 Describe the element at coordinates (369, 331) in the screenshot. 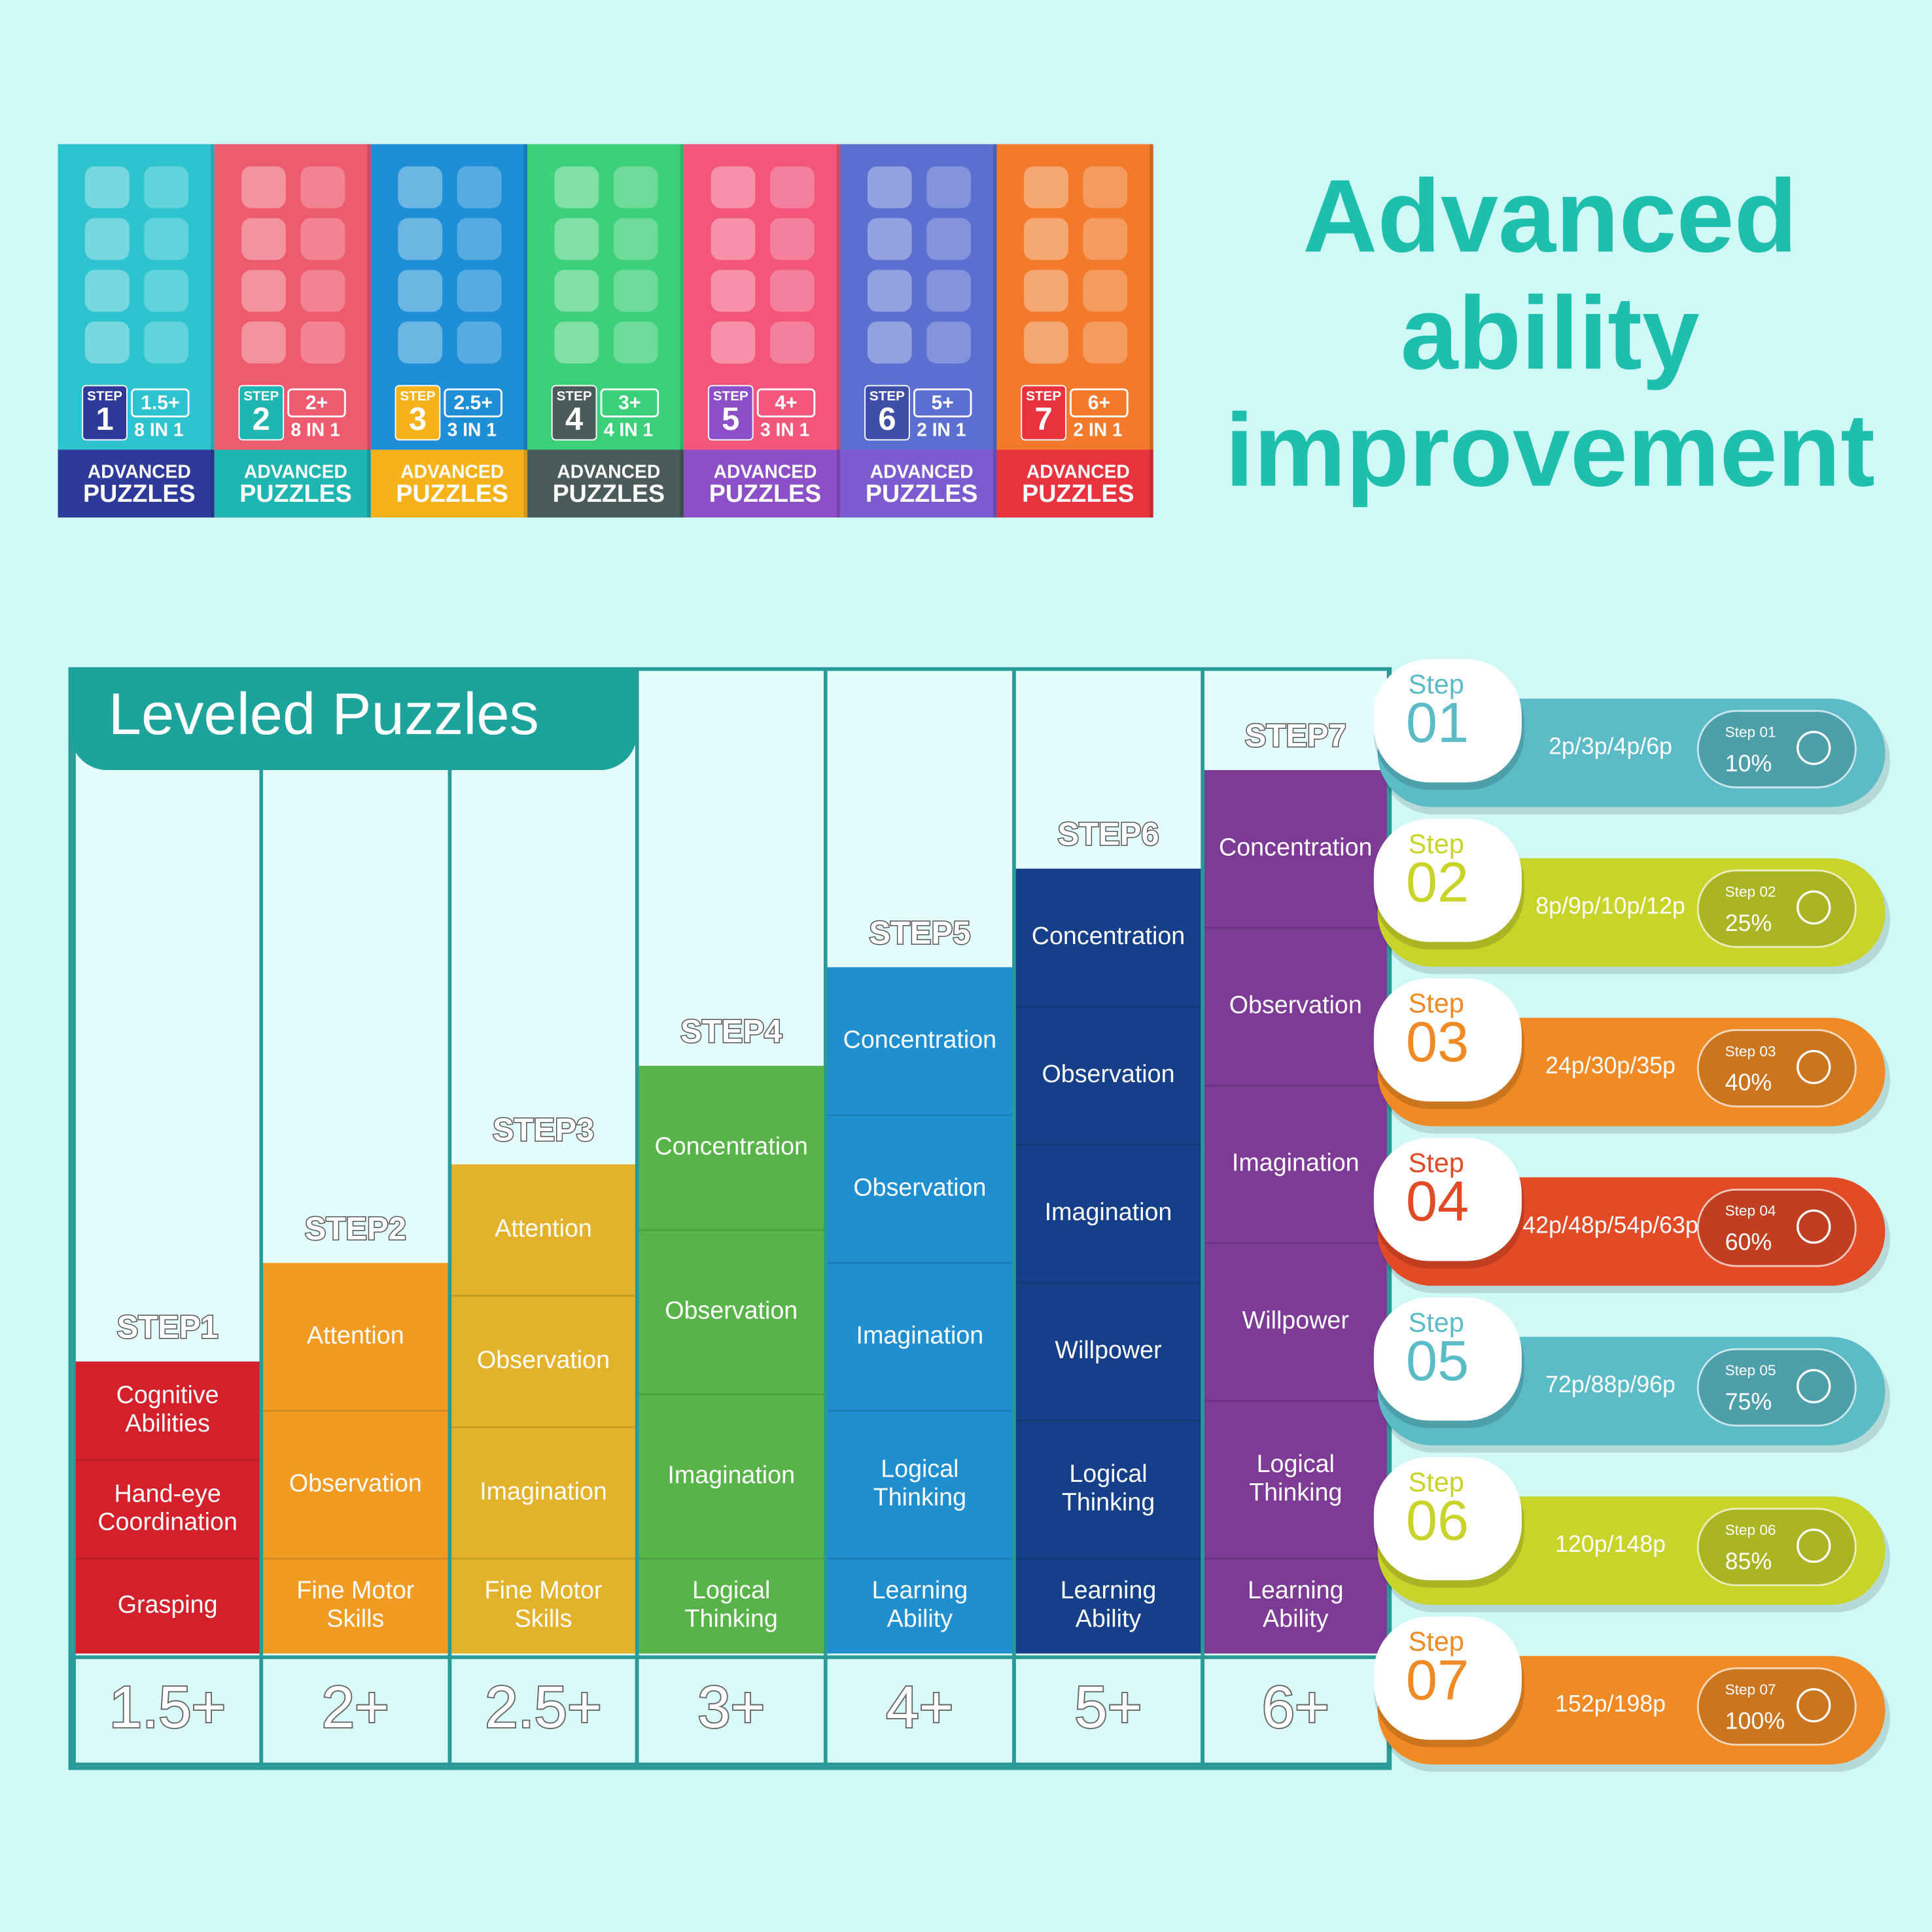

I see `box-edge` at that location.